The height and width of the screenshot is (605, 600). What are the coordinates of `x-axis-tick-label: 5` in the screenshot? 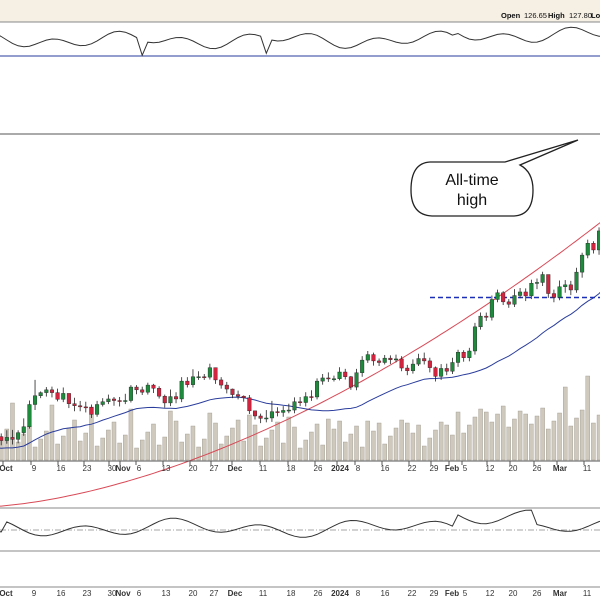 It's located at (465, 468).